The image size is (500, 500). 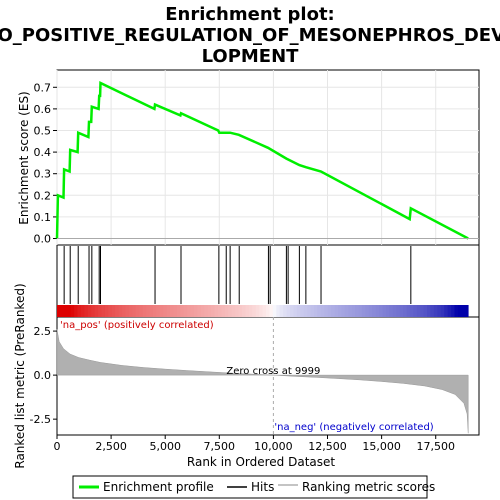 What do you see at coordinates (251, 56) in the screenshot?
I see `title-line-3: LOPMENT` at bounding box center [251, 56].